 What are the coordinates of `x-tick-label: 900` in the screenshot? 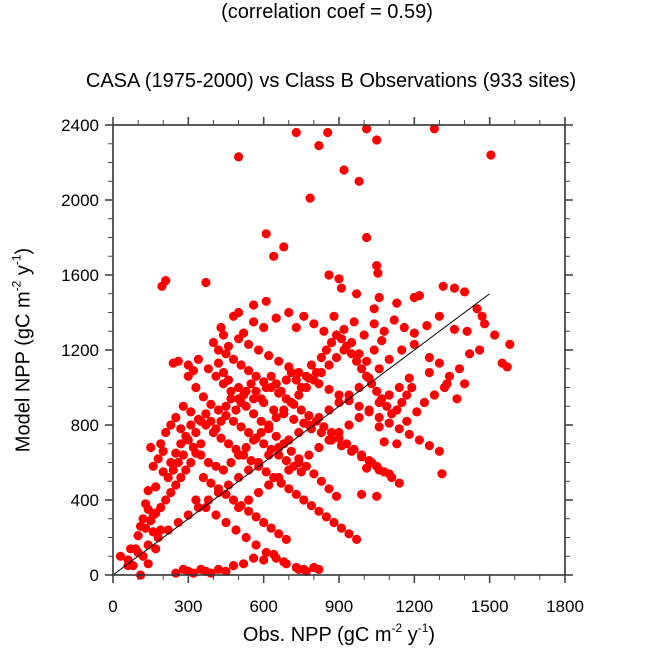 It's located at (339, 606).